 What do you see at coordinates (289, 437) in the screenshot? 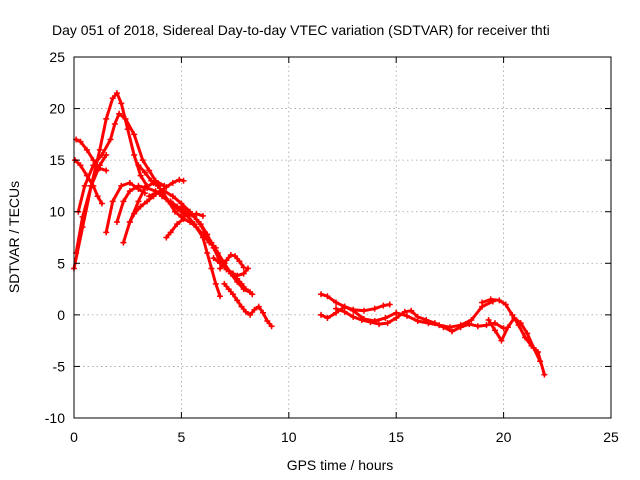
I see `x-tick-label: 10` at bounding box center [289, 437].